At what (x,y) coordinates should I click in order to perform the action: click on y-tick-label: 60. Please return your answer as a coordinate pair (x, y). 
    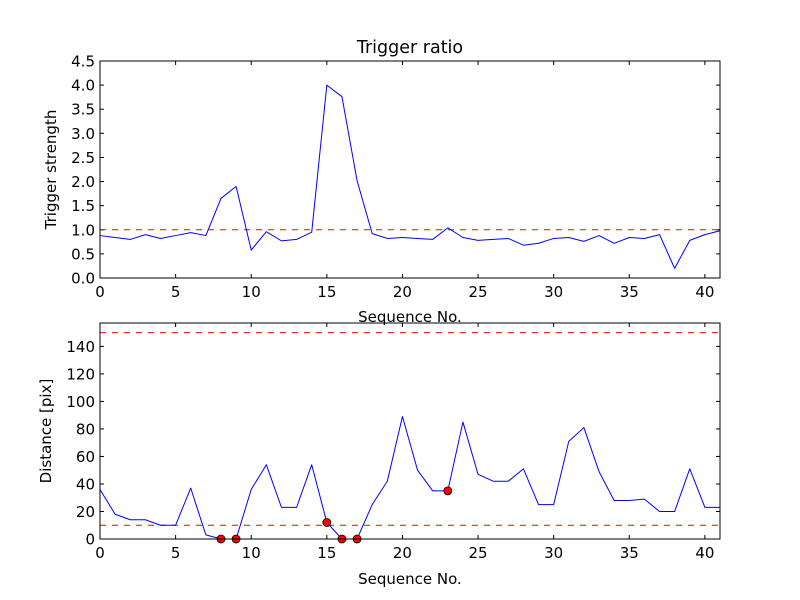
    Looking at the image, I should click on (85, 457).